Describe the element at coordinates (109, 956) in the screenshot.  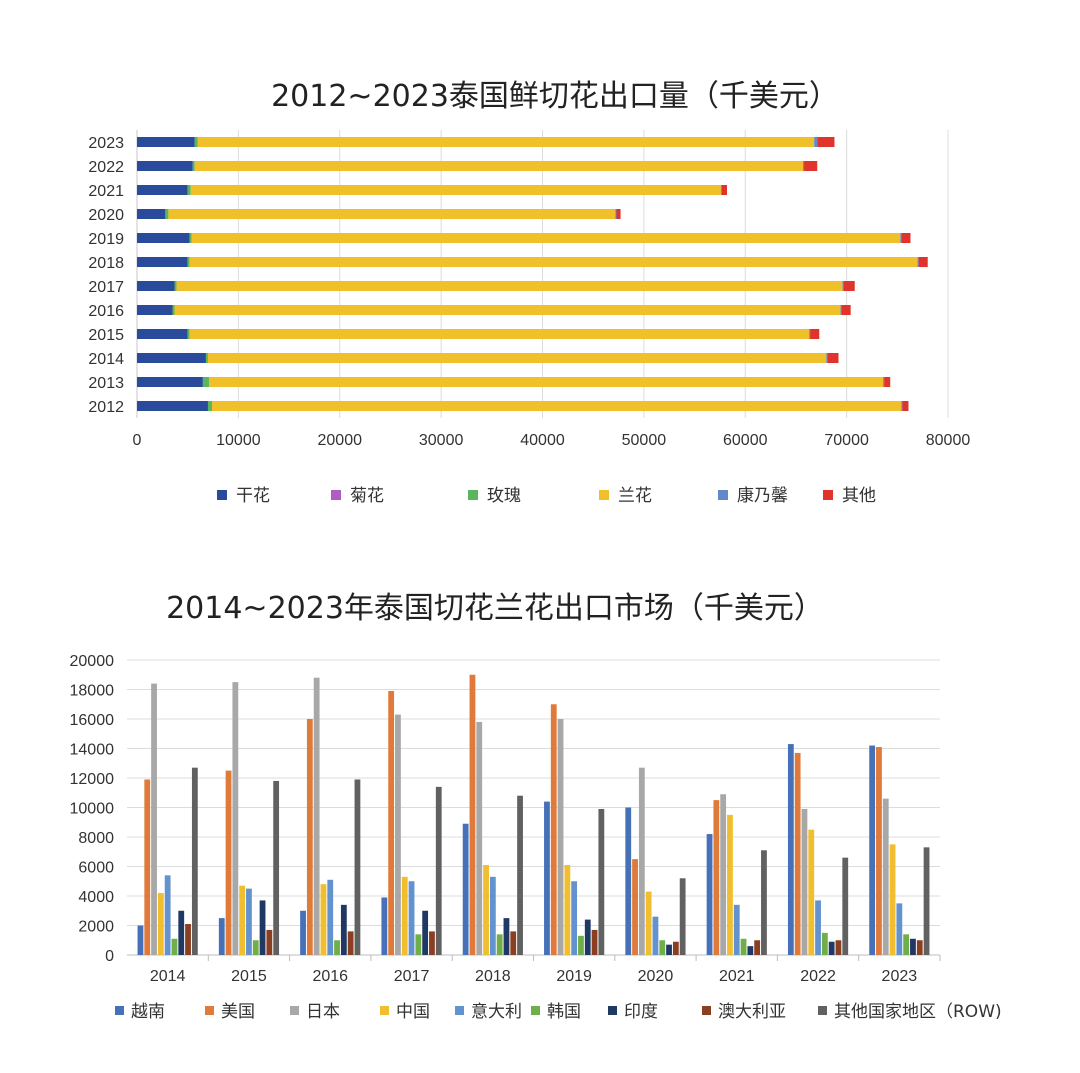
I see `y-tick-label: 0` at that location.